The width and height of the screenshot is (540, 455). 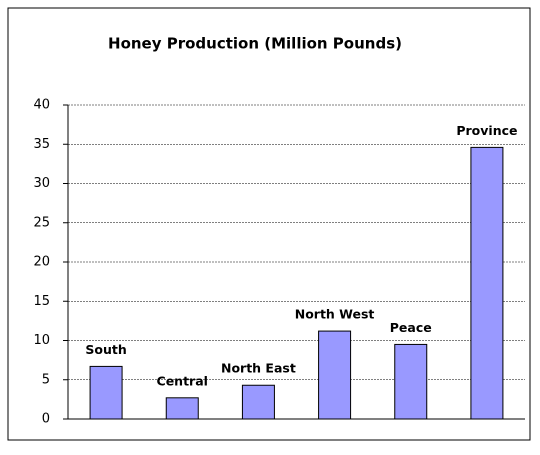 What do you see at coordinates (41, 183) in the screenshot?
I see `y-tick-label: 30` at bounding box center [41, 183].